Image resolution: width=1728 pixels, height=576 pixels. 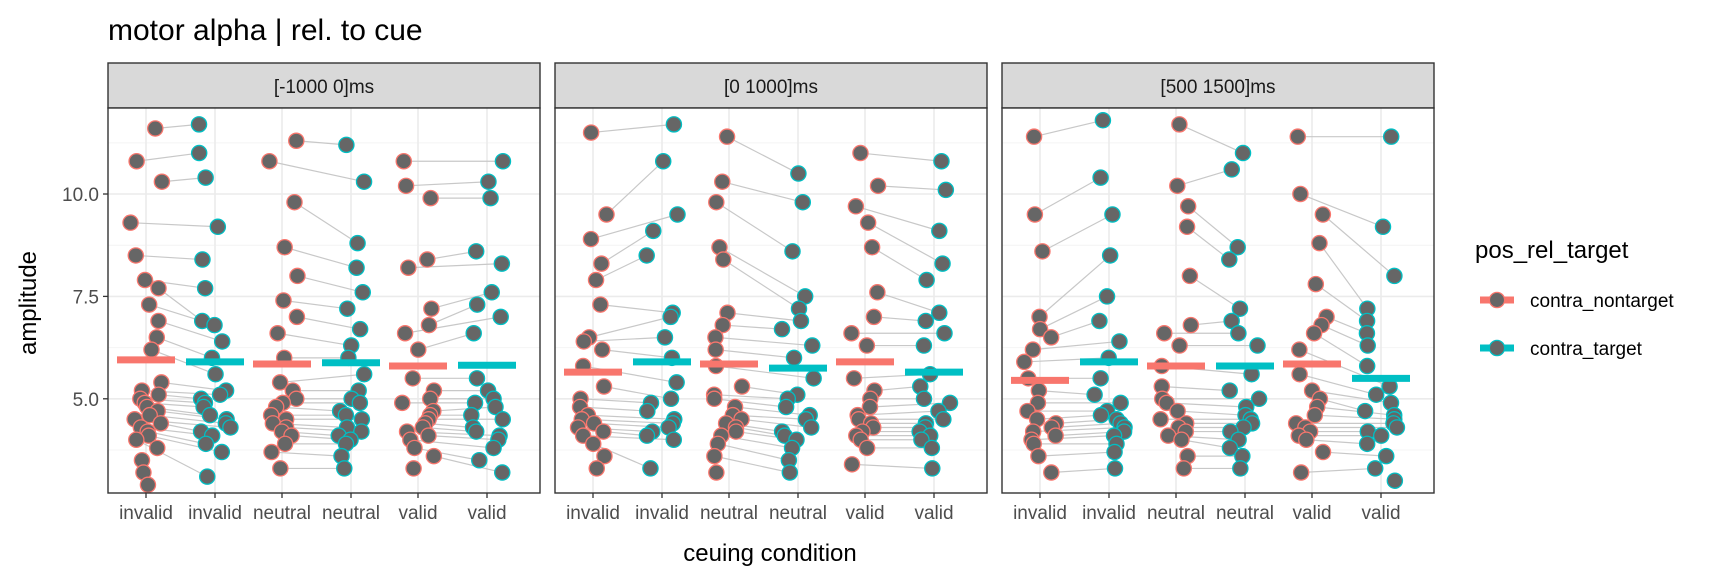 I want to click on legend-title: pos_rel_target, so click(x=1552, y=250).